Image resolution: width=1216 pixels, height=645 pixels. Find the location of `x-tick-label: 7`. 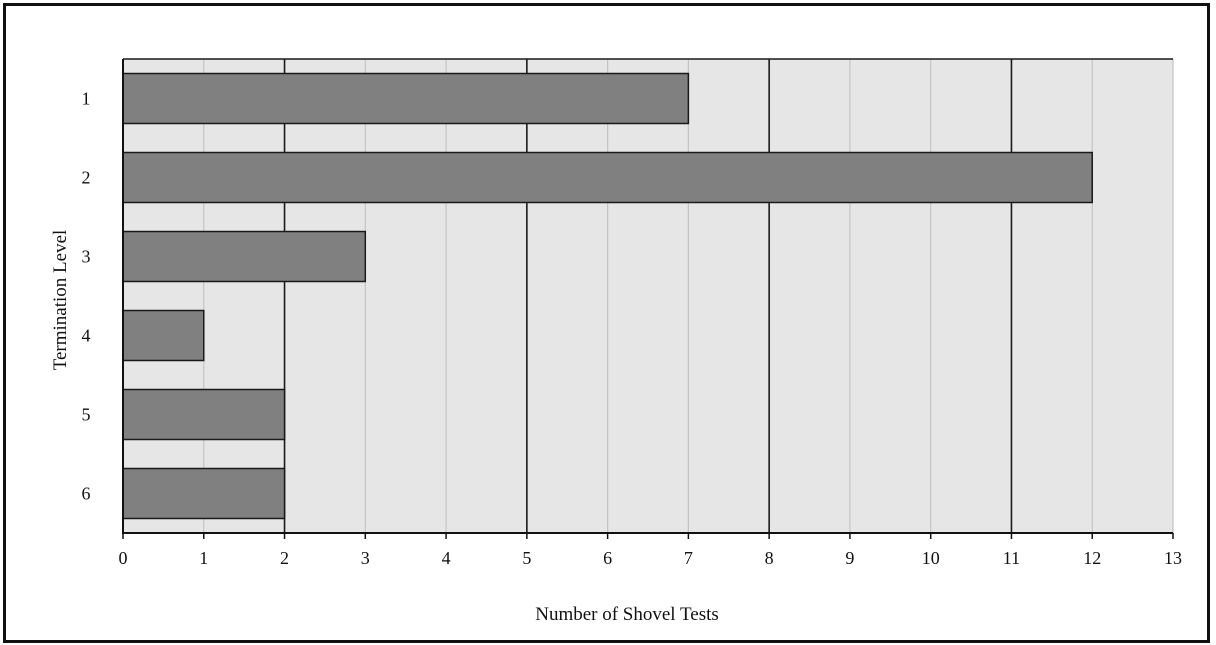

x-tick-label: 7 is located at coordinates (688, 558).